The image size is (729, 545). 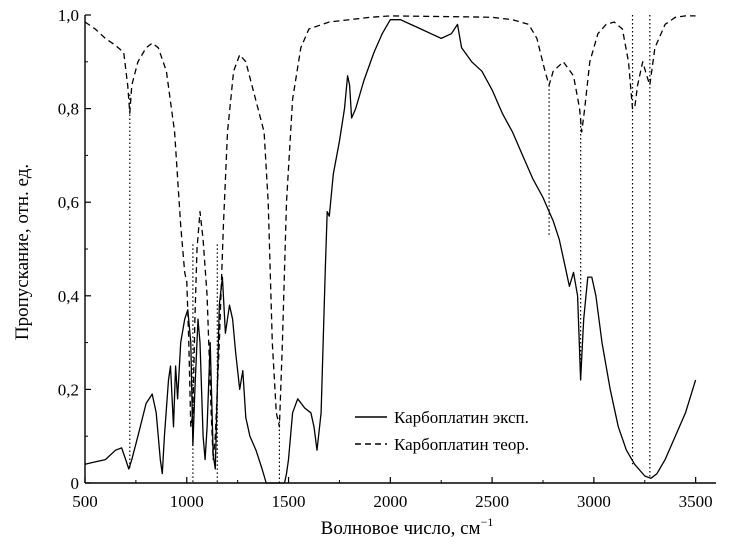 I want to click on x-tick-label: 2500, so click(x=492, y=501).